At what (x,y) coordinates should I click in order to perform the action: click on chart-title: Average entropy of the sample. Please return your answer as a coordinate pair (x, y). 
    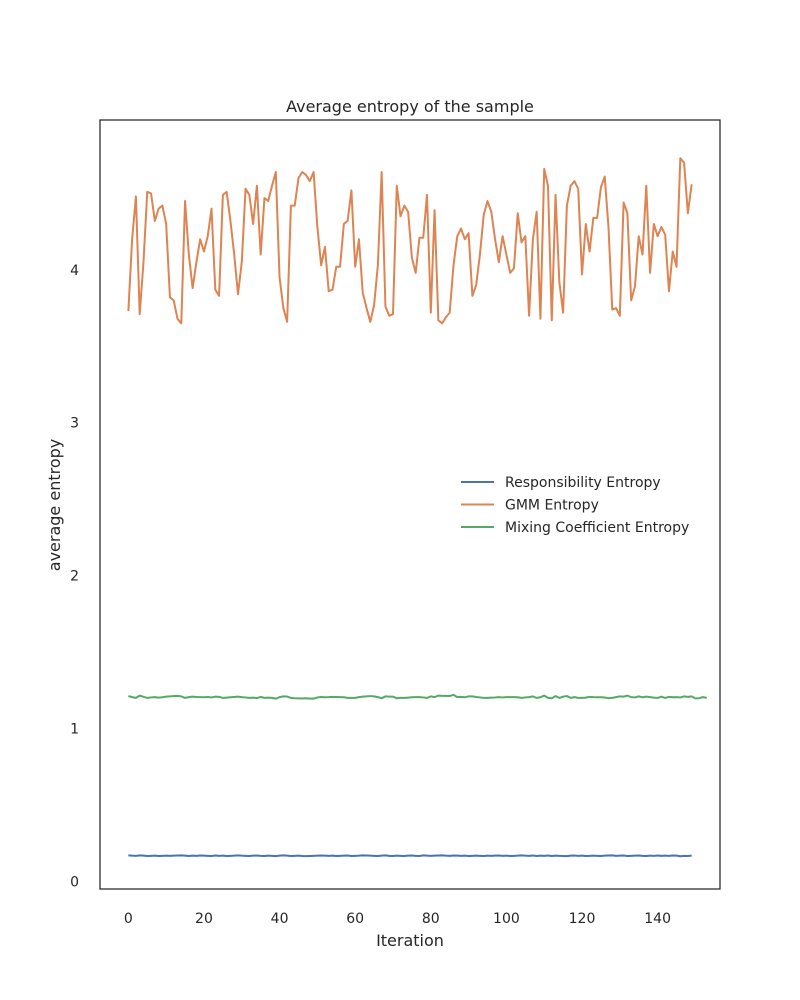
    Looking at the image, I should click on (410, 106).